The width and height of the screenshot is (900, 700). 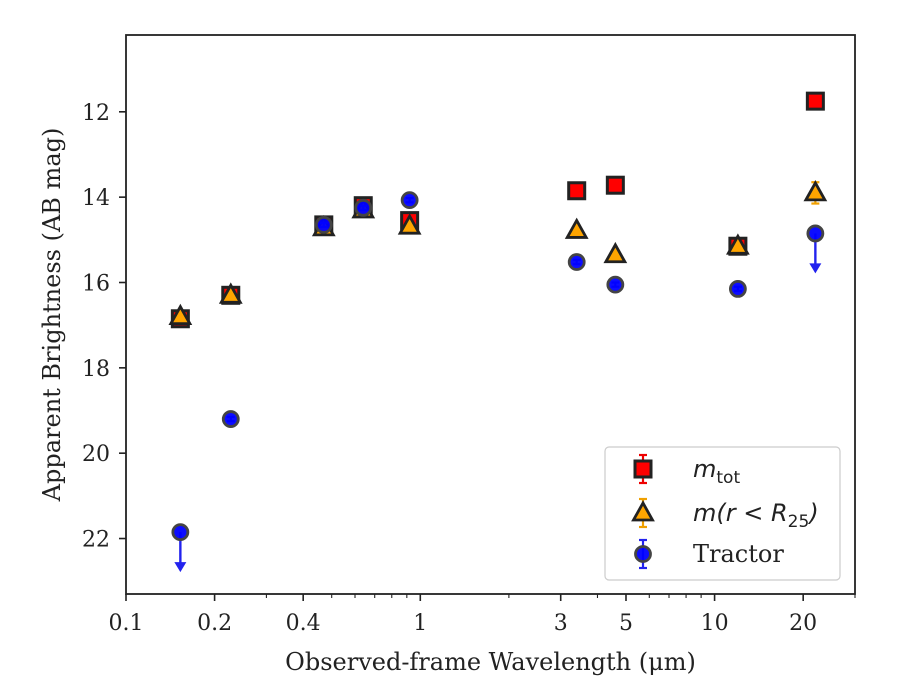 What do you see at coordinates (561, 623) in the screenshot?
I see `x-tick-label: 3` at bounding box center [561, 623].